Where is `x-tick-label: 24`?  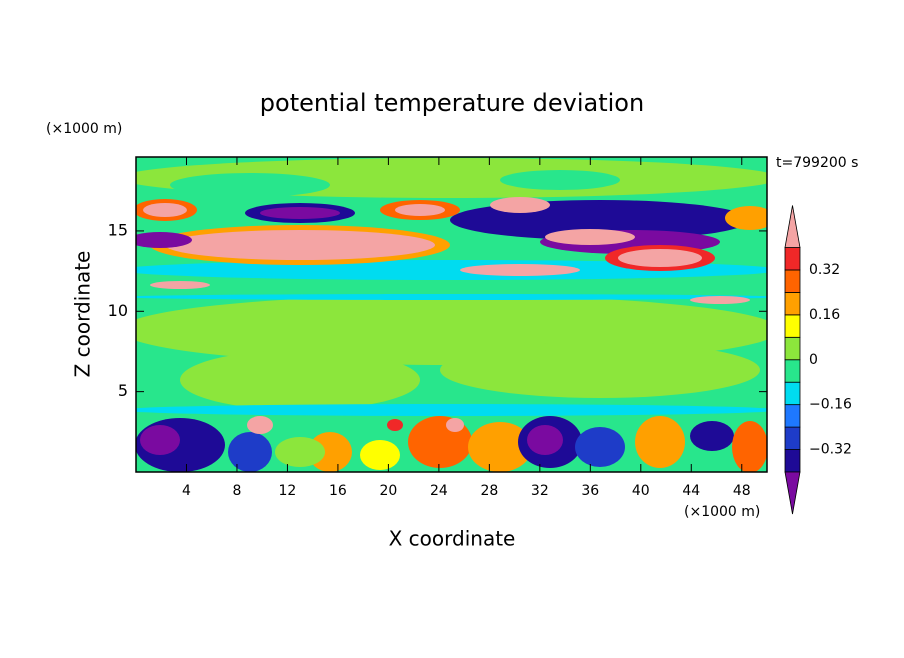 x-tick-label: 24 is located at coordinates (439, 491).